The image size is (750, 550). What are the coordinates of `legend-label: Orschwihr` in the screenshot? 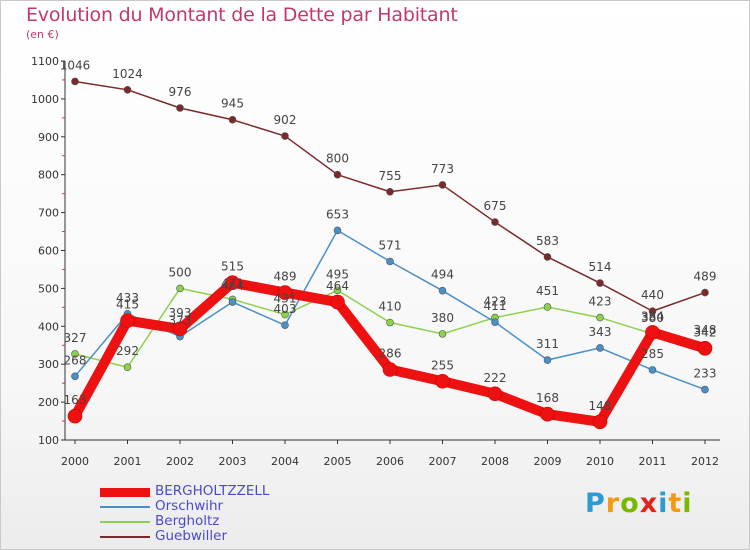 It's located at (189, 506).